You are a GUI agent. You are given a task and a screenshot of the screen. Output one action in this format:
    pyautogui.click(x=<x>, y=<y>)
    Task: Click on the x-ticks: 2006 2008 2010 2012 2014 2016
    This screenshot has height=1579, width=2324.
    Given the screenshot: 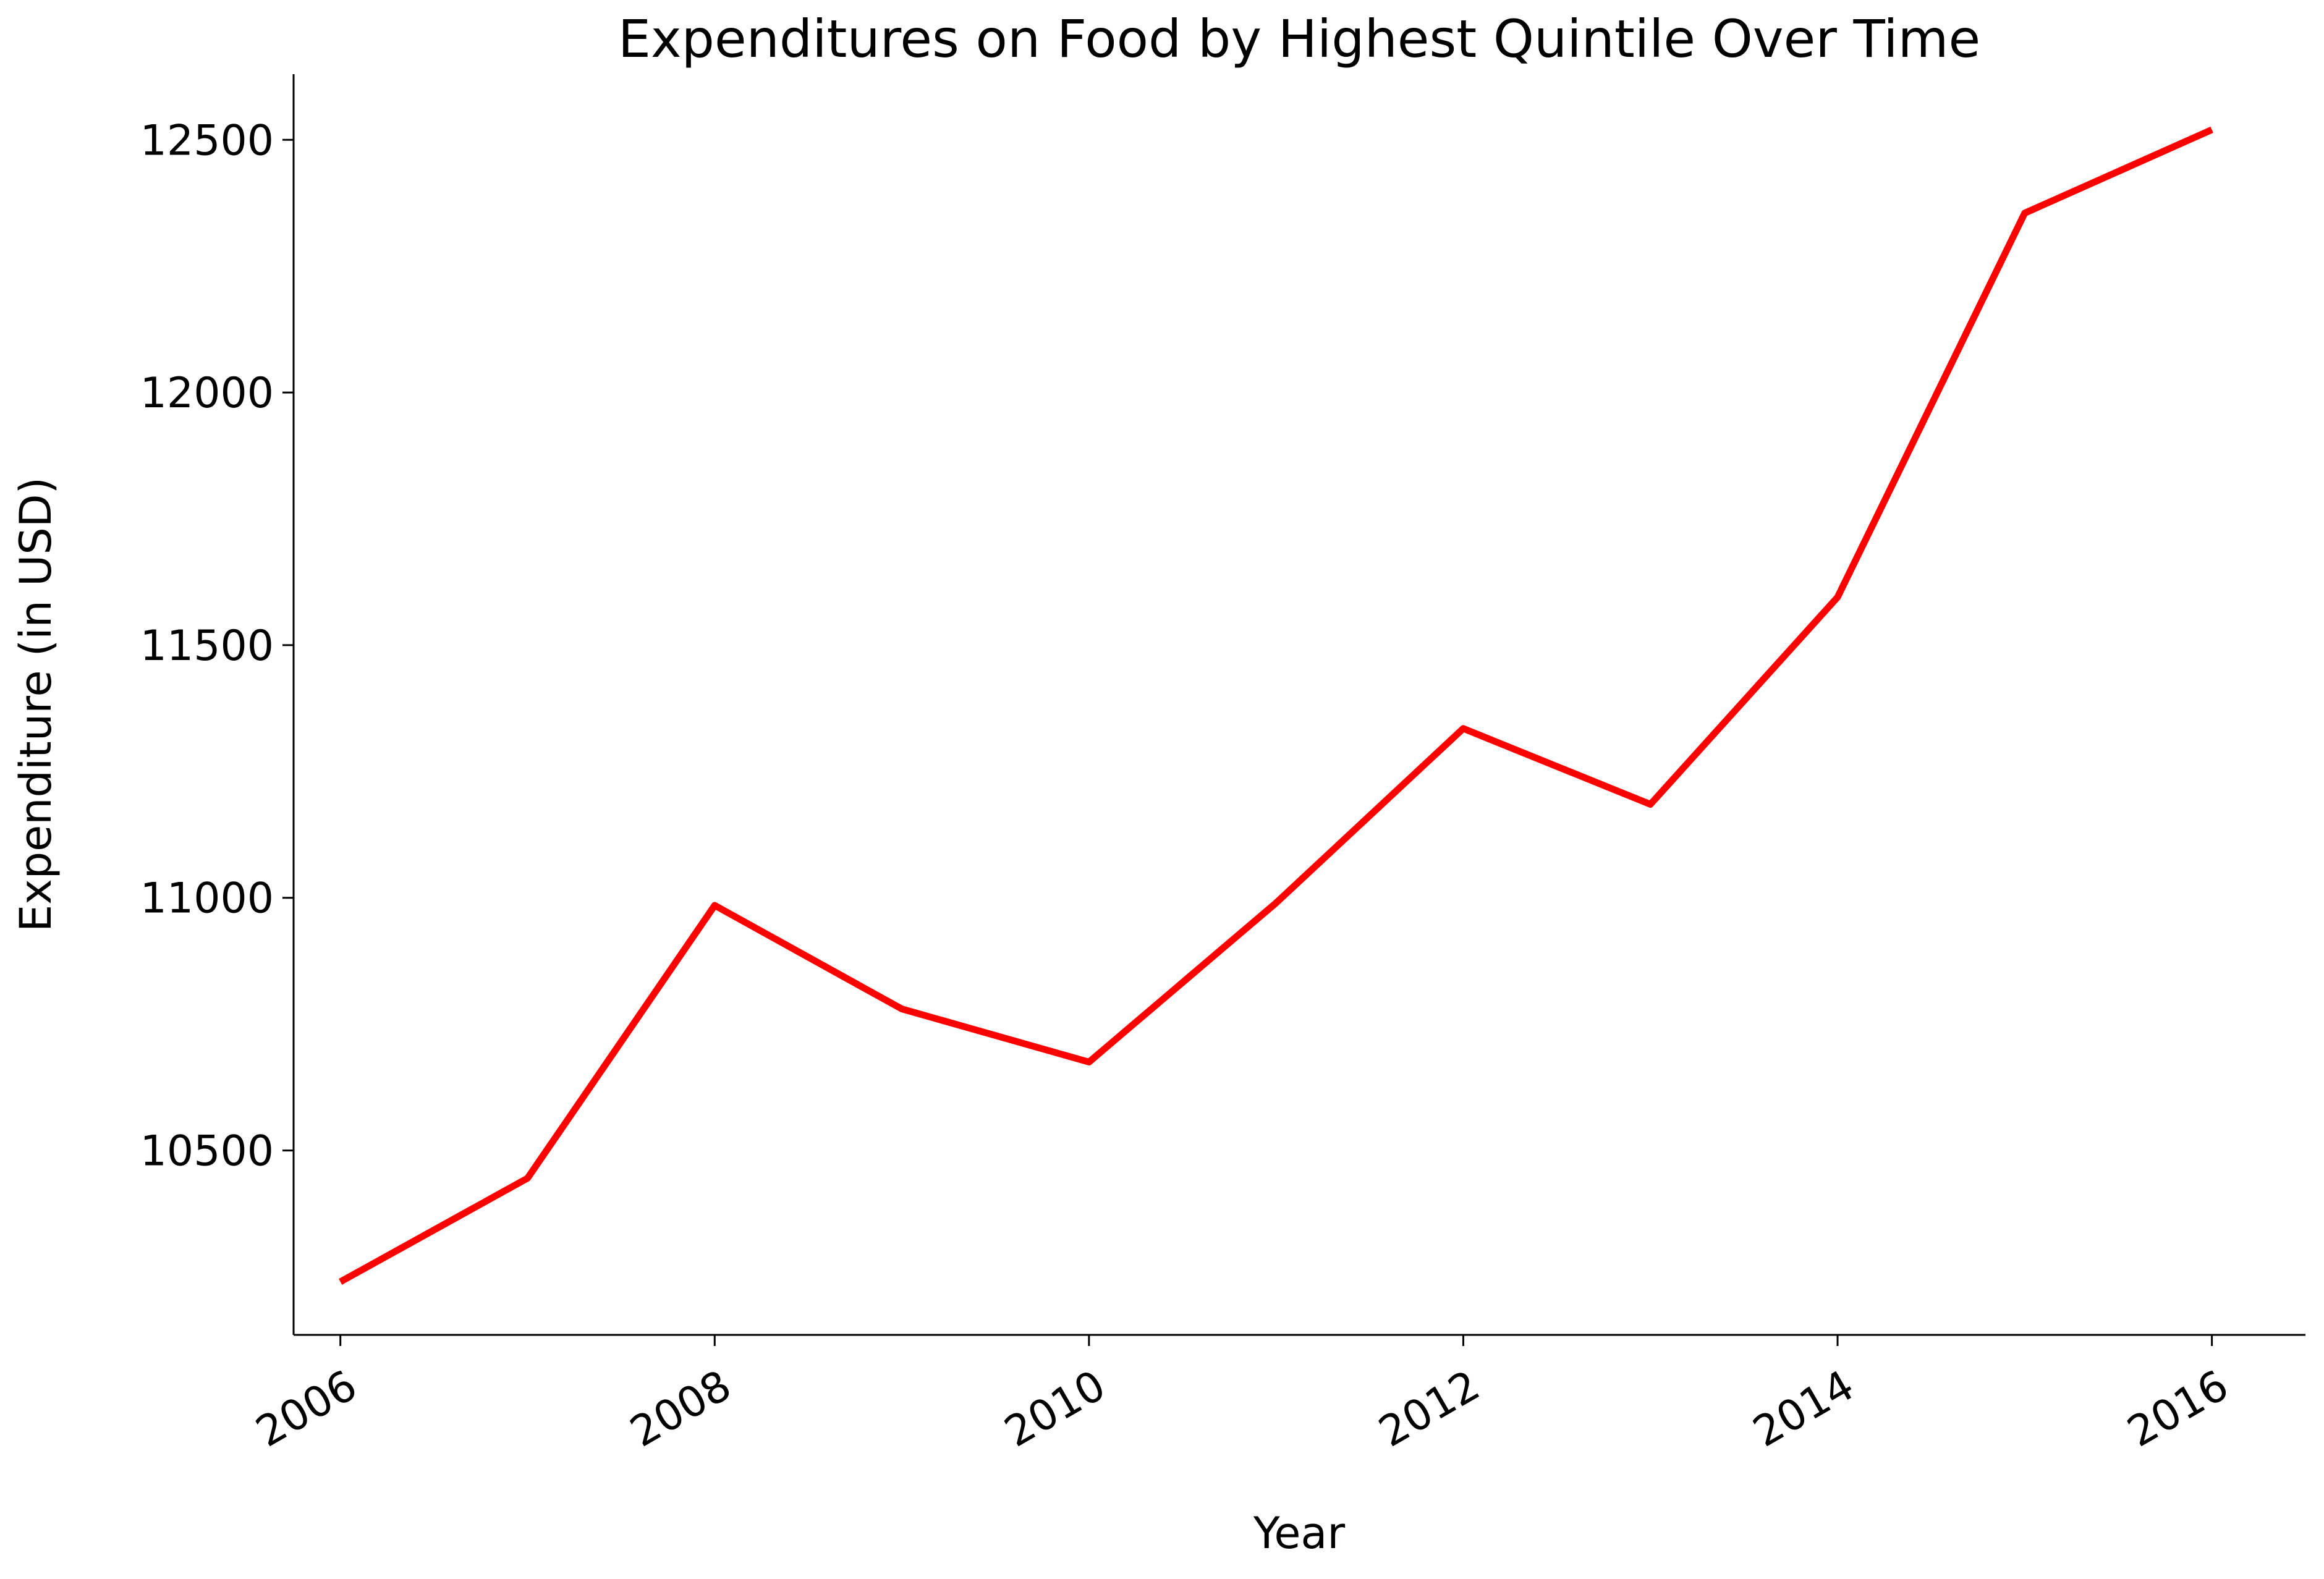 What is the action you would take?
    pyautogui.click(x=1243, y=1396)
    